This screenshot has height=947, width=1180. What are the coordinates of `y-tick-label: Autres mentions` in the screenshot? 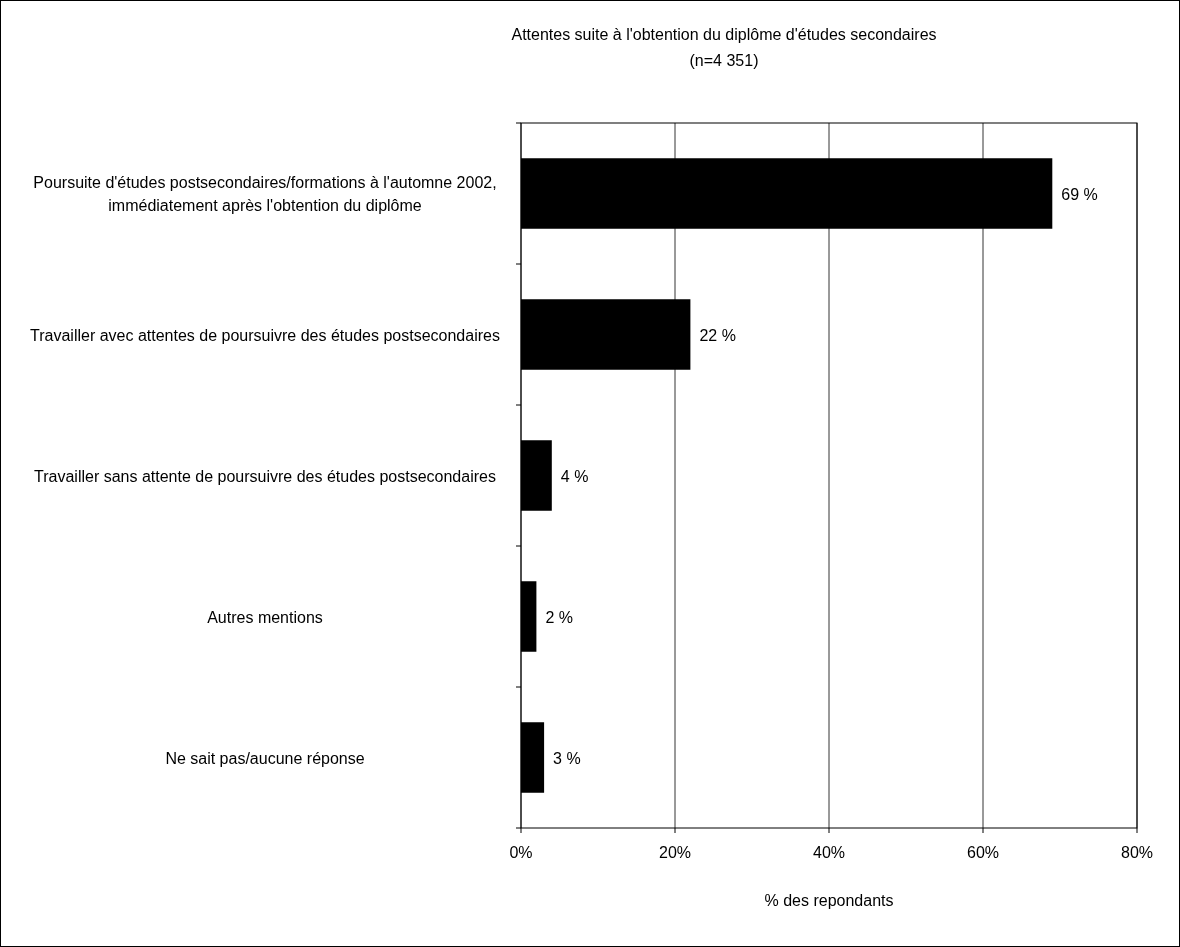 It's located at (265, 617).